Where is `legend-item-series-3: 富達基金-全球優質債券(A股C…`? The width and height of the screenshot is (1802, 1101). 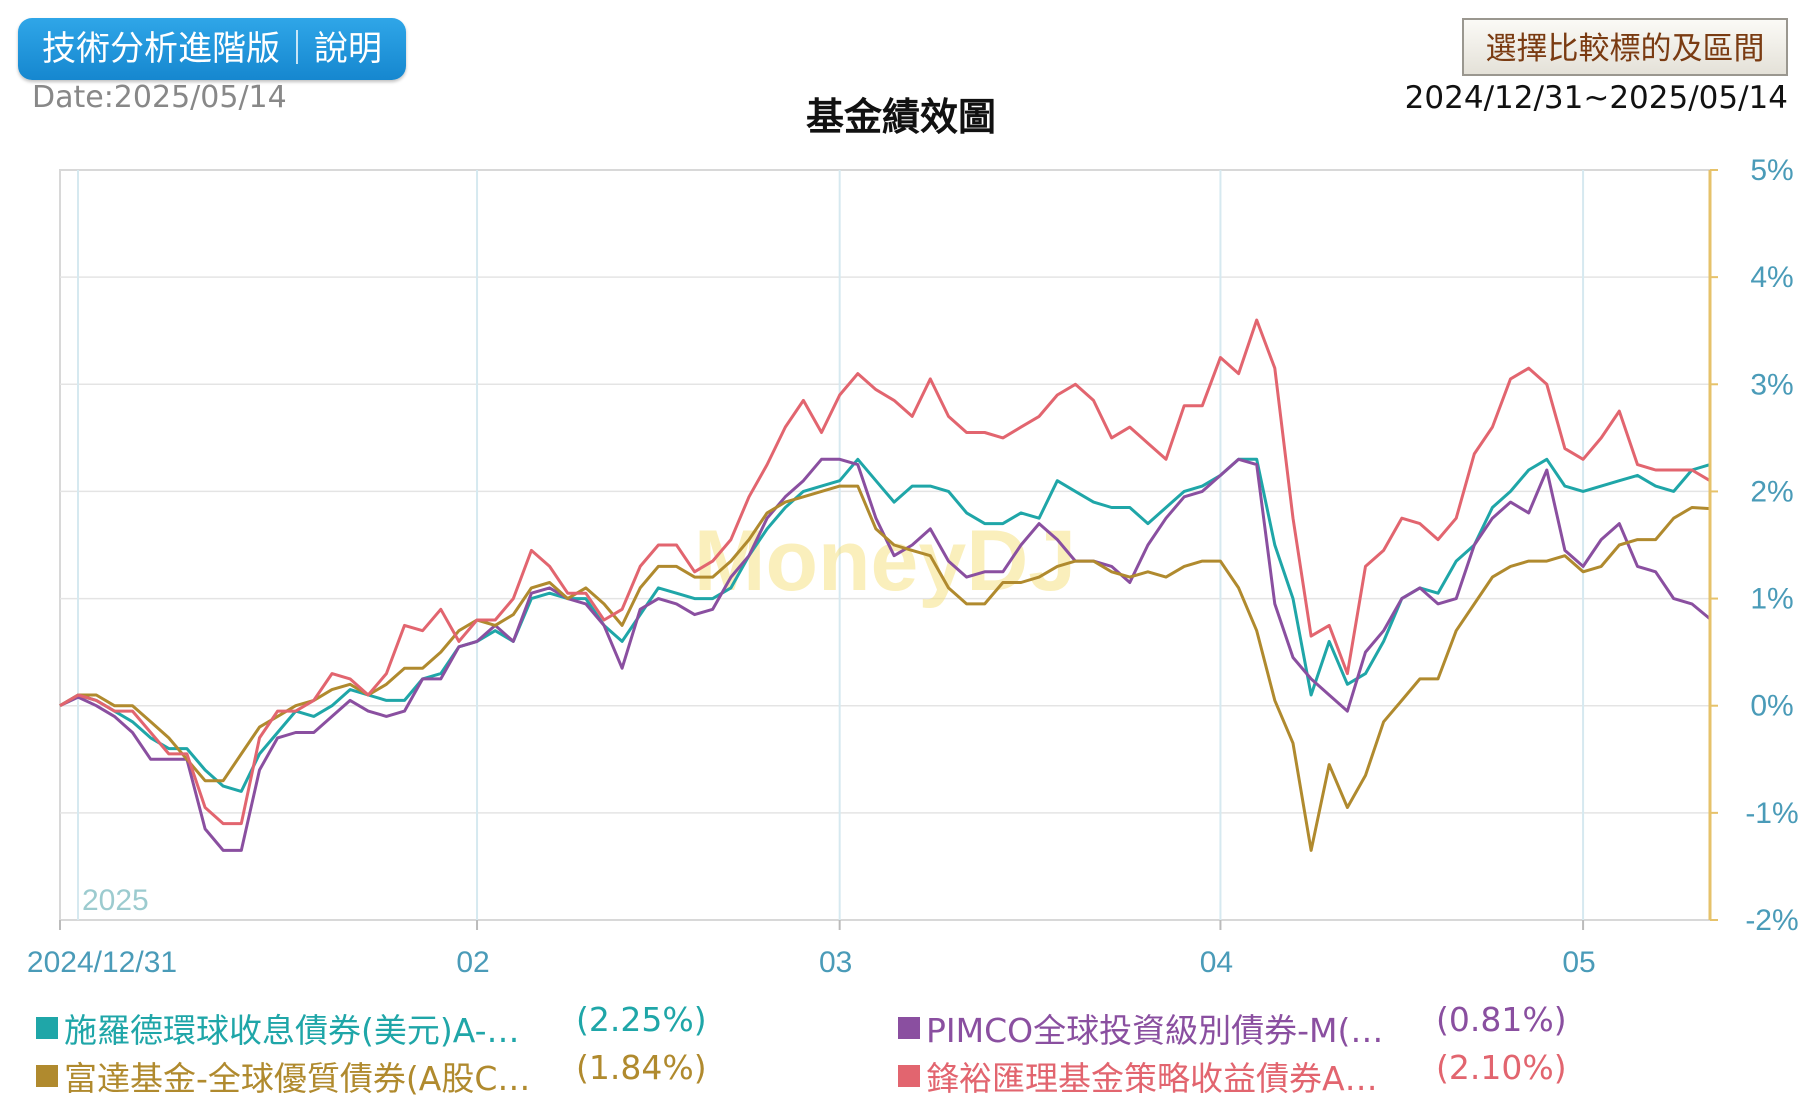
legend-item-series-3: 富達基金-全球優質債券(A股C… is located at coordinates (283, 1076).